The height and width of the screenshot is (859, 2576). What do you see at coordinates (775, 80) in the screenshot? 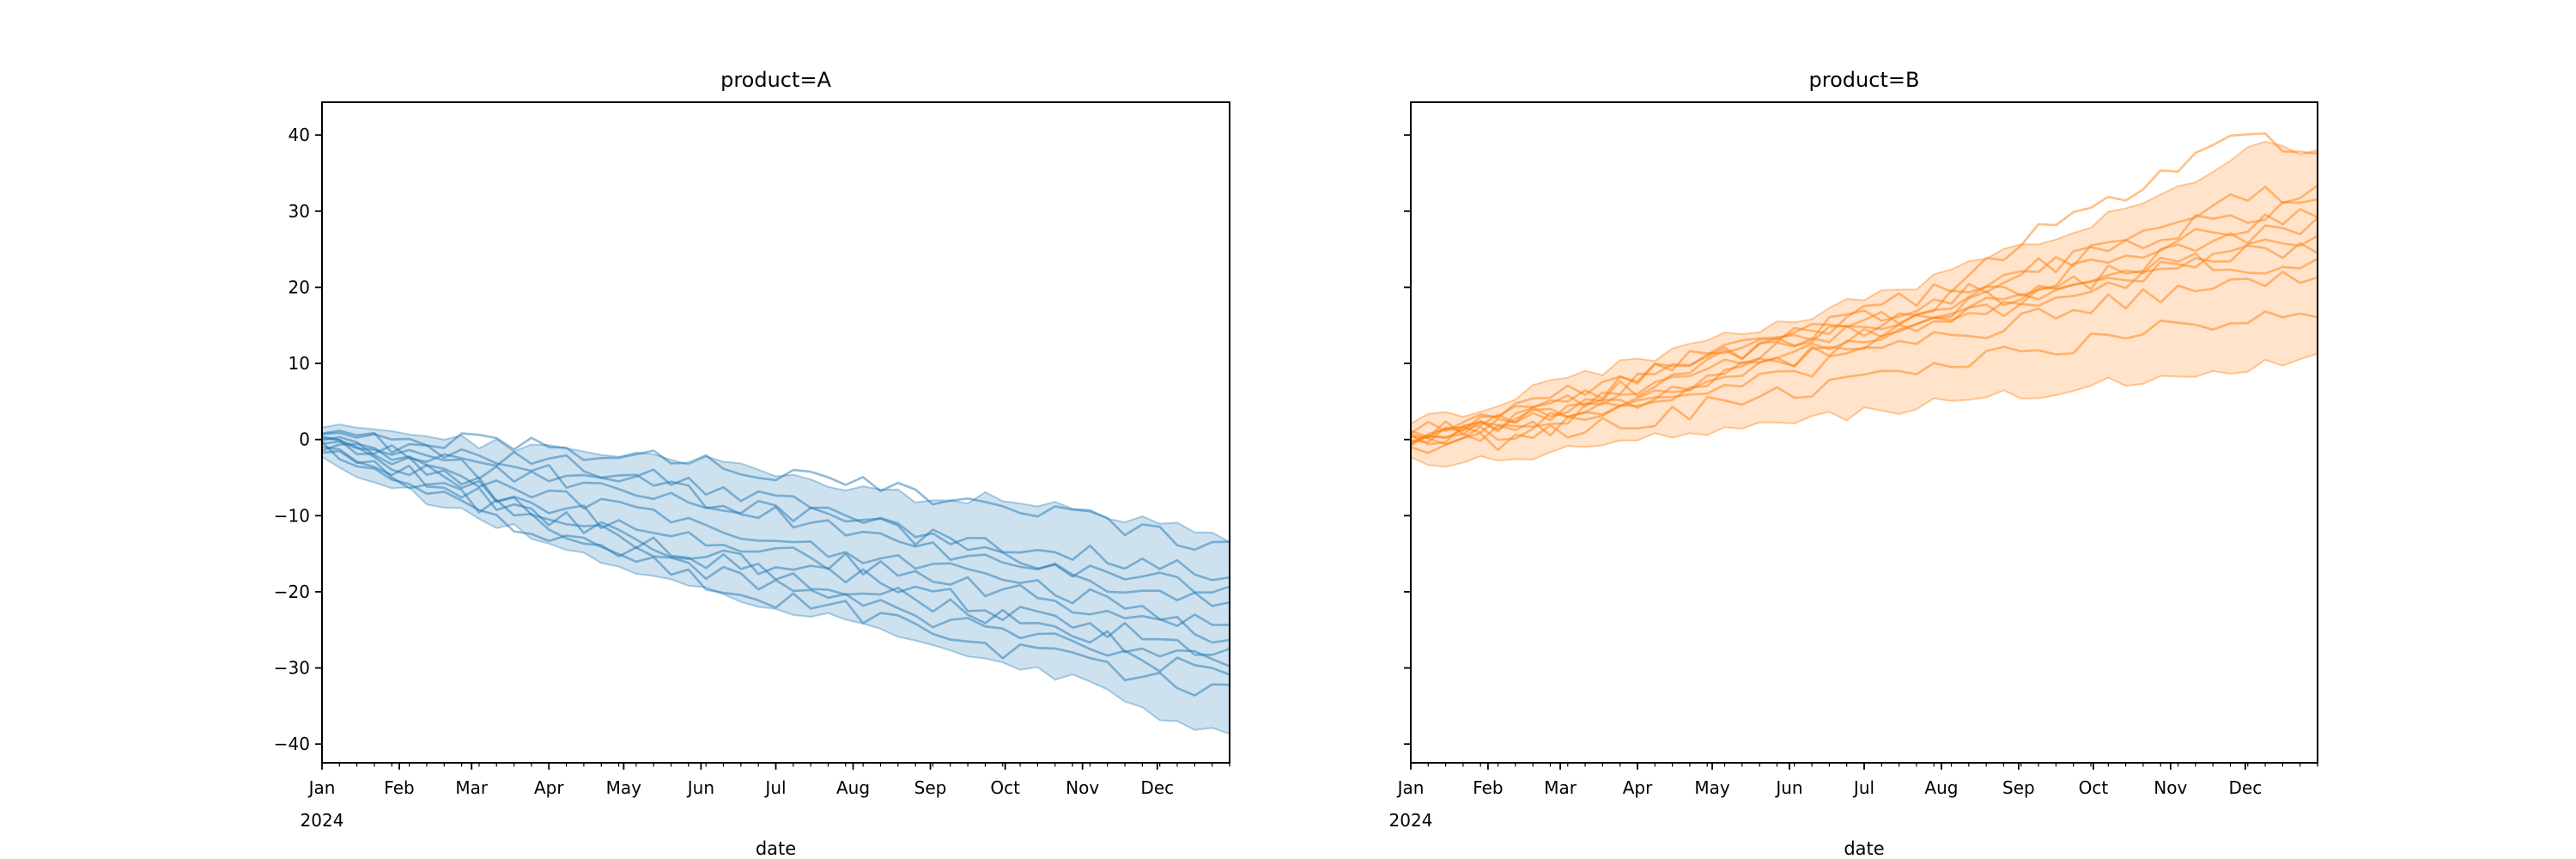
I see `panel-title: product=A` at bounding box center [775, 80].